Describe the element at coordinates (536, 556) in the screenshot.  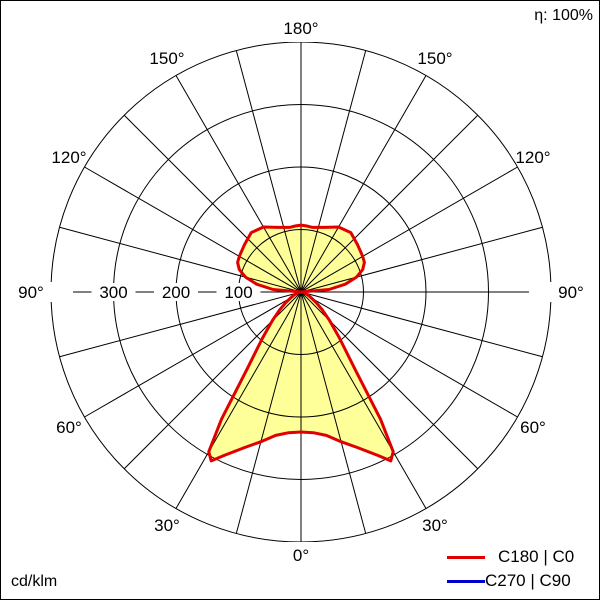
I see `legend-label-c180: C180 | C0` at that location.